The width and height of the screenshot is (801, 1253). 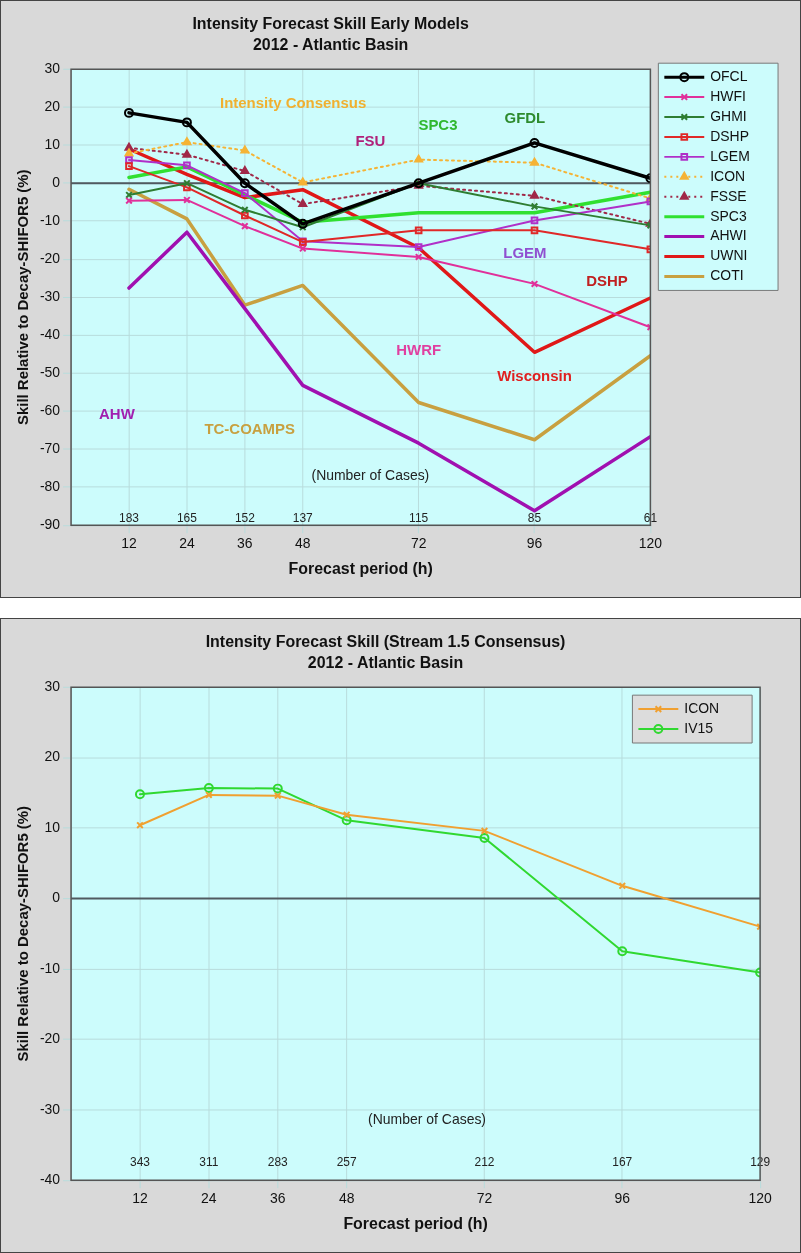 What do you see at coordinates (331, 23) in the screenshot?
I see `chart-title: Intensity Forecast Skill Early Models` at bounding box center [331, 23].